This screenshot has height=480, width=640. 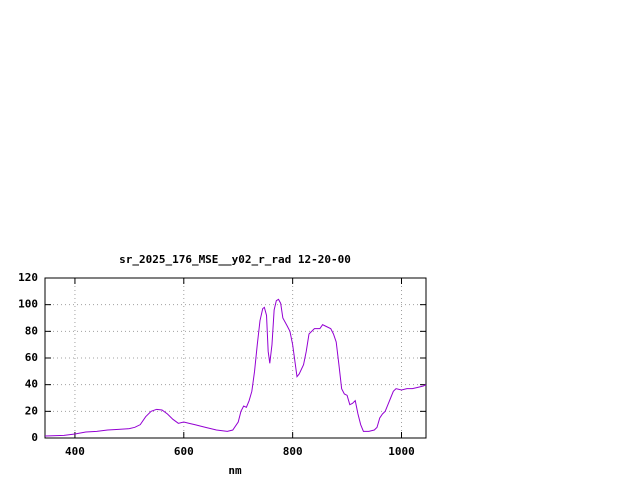 What do you see at coordinates (31, 330) in the screenshot?
I see `y-tick-label: 80` at bounding box center [31, 330].